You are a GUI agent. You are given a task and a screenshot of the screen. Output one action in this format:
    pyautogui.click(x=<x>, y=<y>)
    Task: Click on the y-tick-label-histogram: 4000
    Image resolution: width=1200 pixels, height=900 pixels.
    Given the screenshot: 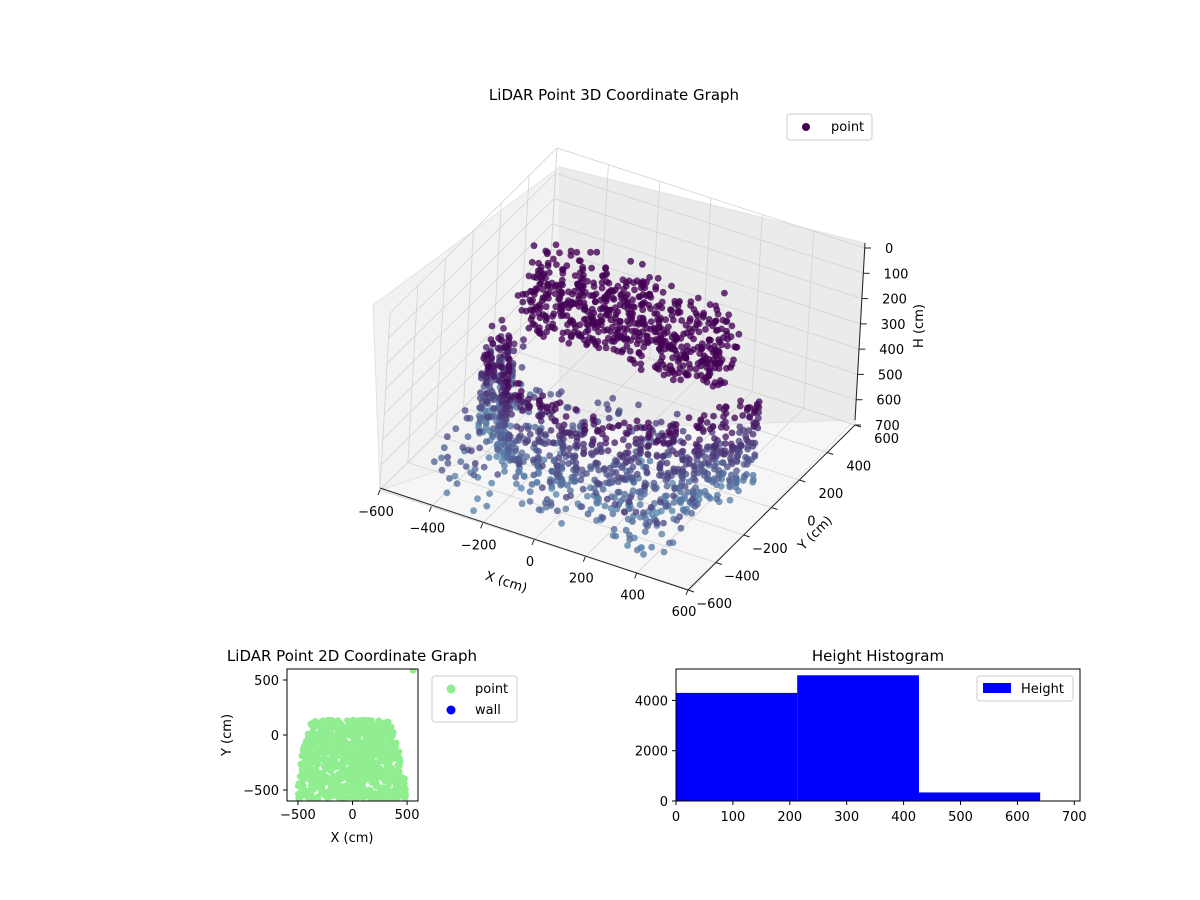 What is the action you would take?
    pyautogui.click(x=651, y=701)
    